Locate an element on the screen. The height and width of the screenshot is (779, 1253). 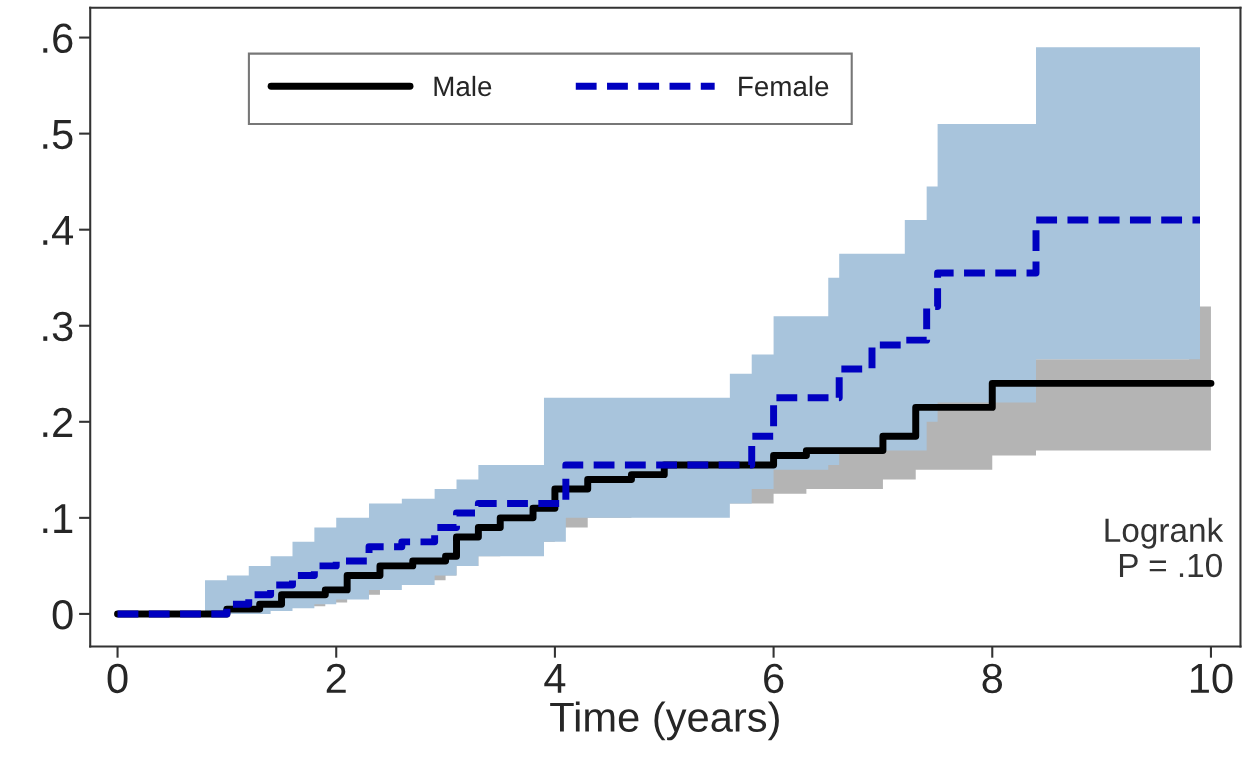
y-tick-label: .2 is located at coordinates (58, 422).